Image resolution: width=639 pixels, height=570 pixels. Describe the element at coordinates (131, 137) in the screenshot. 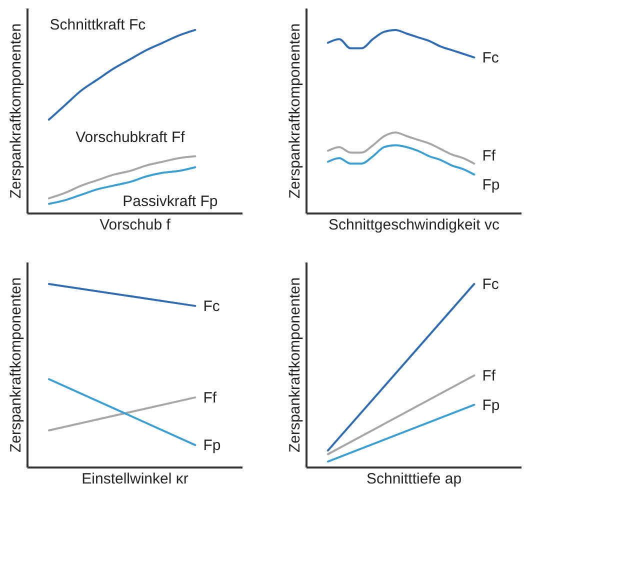

I see `series-label: Vorschubkraft Ff` at that location.